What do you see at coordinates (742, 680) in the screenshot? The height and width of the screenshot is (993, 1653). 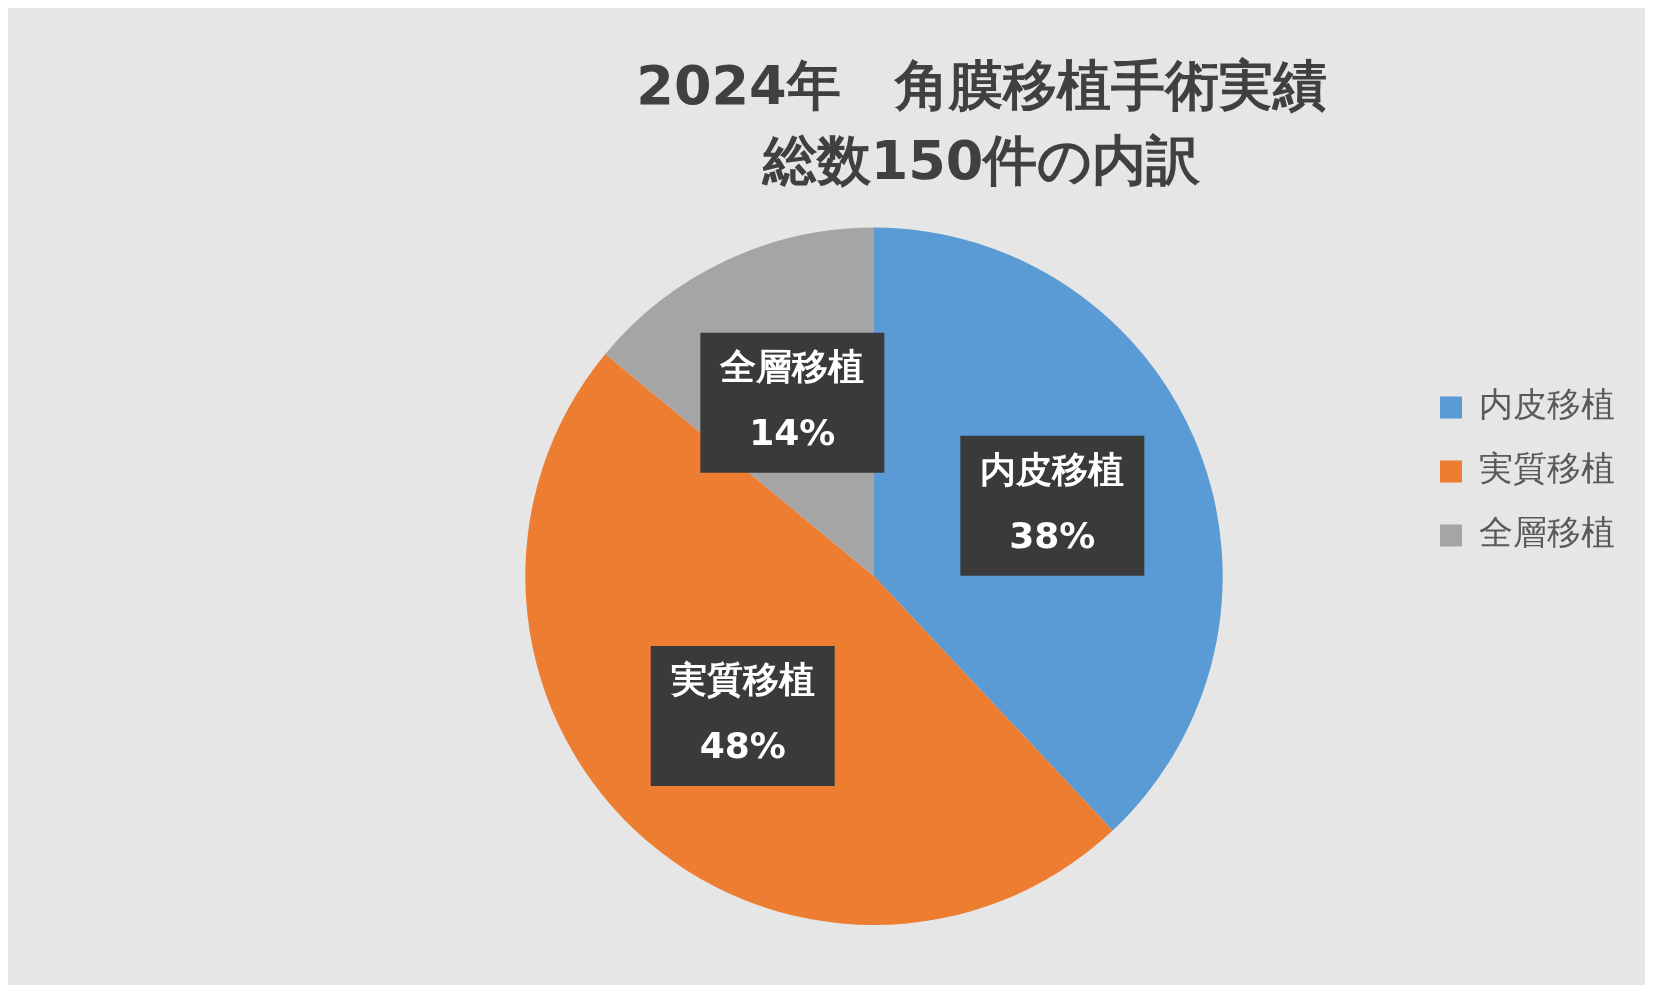 I see `slice-label: 実質移植` at bounding box center [742, 680].